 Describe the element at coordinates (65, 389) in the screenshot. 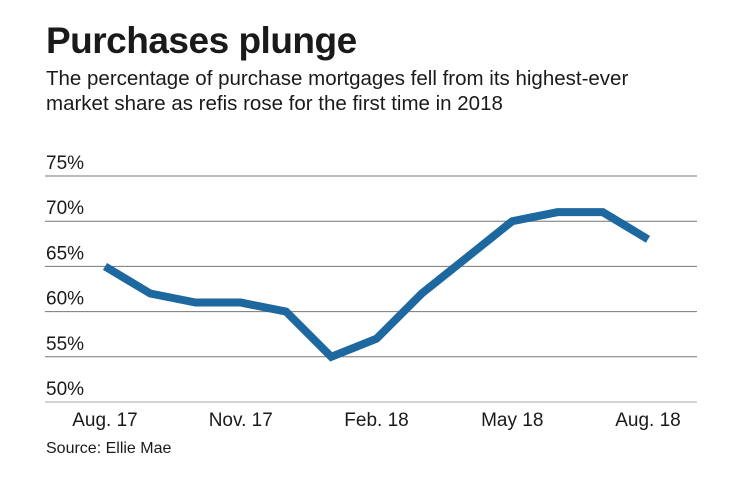

I see `y-tick-label: 50%` at that location.